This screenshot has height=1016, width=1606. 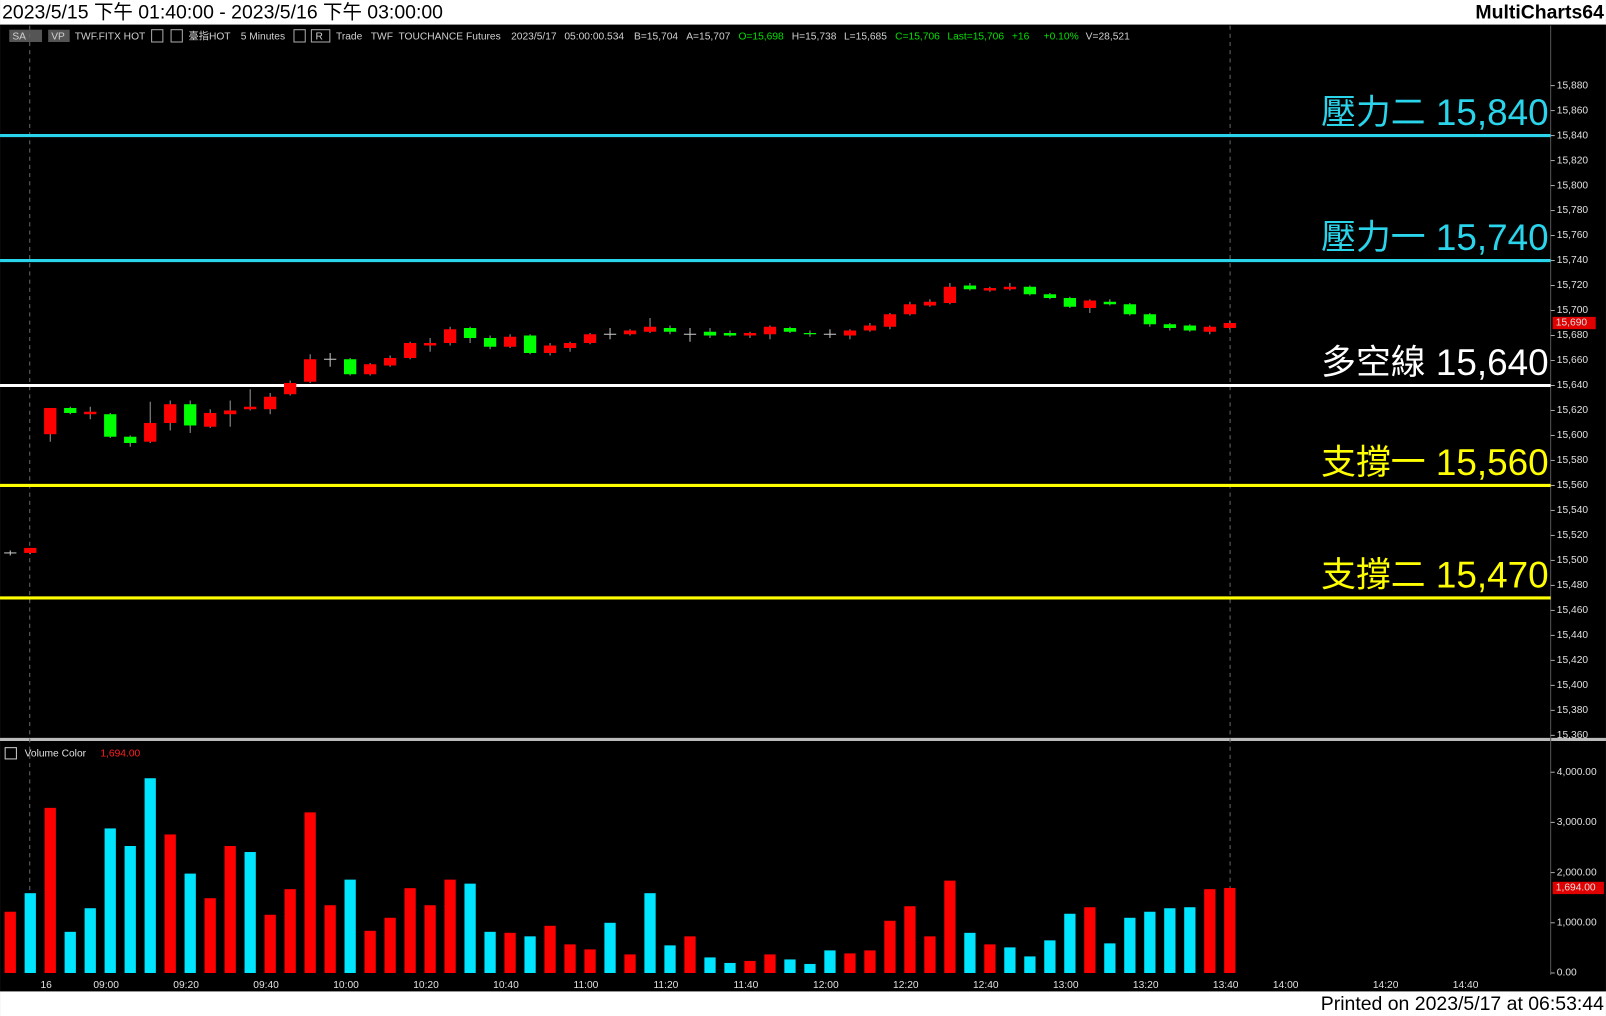 I want to click on x-tick-label: 09:40, so click(x=266, y=985).